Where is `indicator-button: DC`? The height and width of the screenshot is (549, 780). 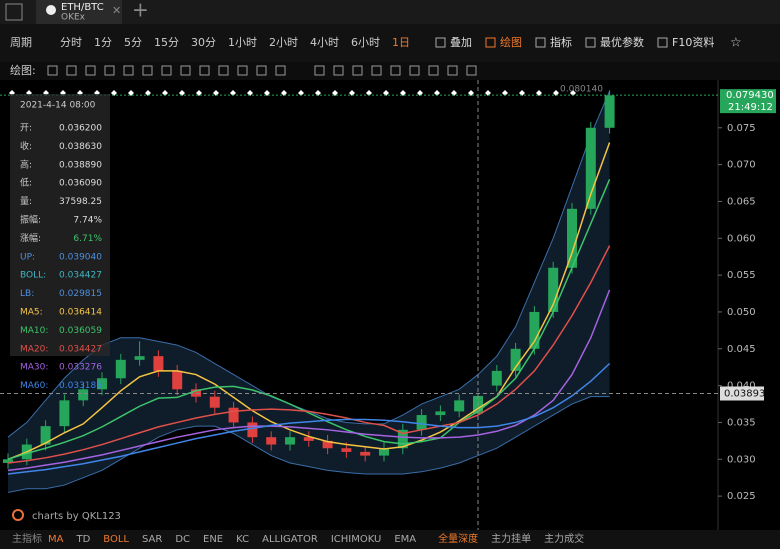 indicator-button: DC is located at coordinates (182, 539).